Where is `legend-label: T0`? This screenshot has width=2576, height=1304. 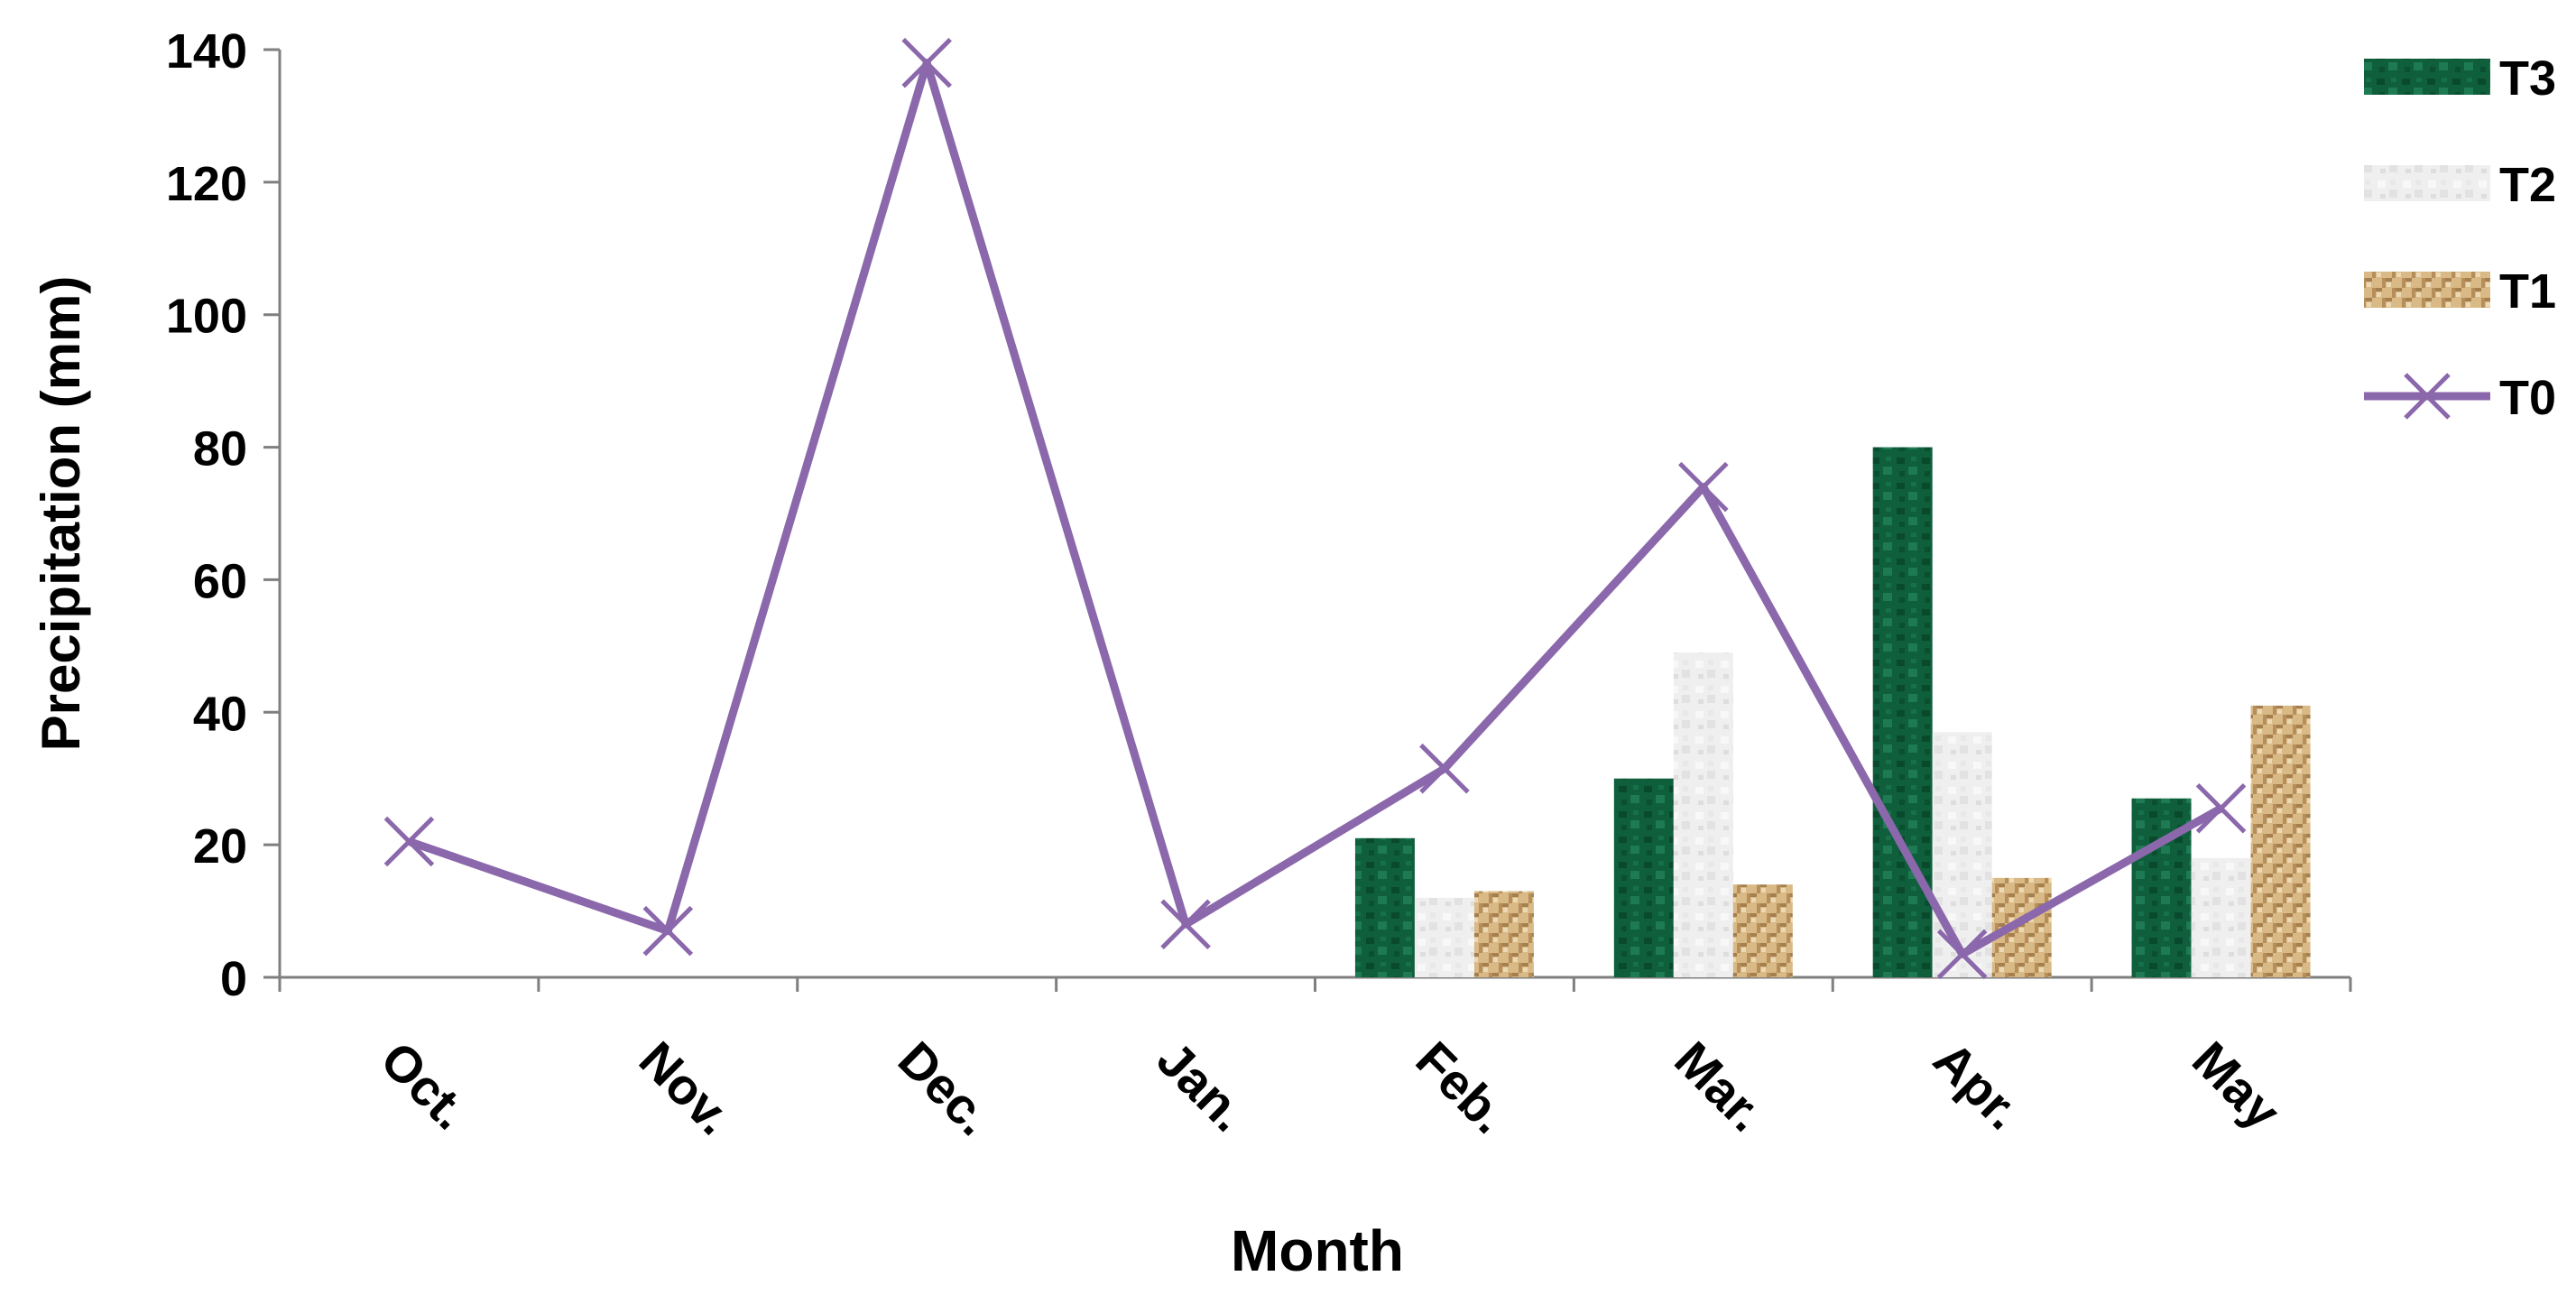
legend-label: T0 is located at coordinates (2527, 398).